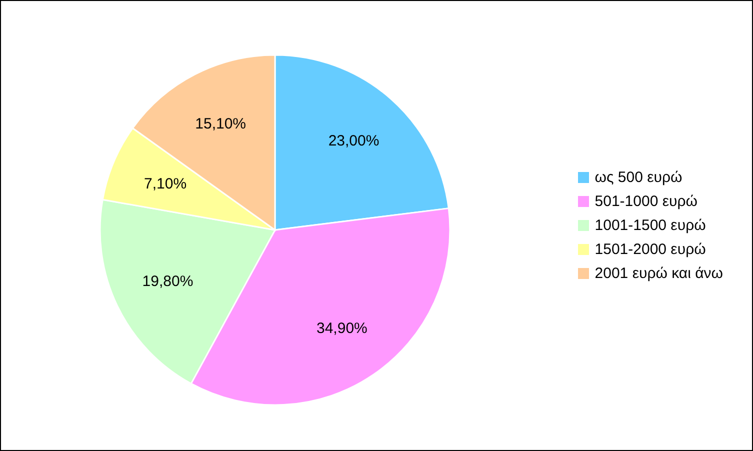 Image resolution: width=753 pixels, height=451 pixels. What do you see at coordinates (342, 328) in the screenshot?
I see `data-label: 34,90%` at bounding box center [342, 328].